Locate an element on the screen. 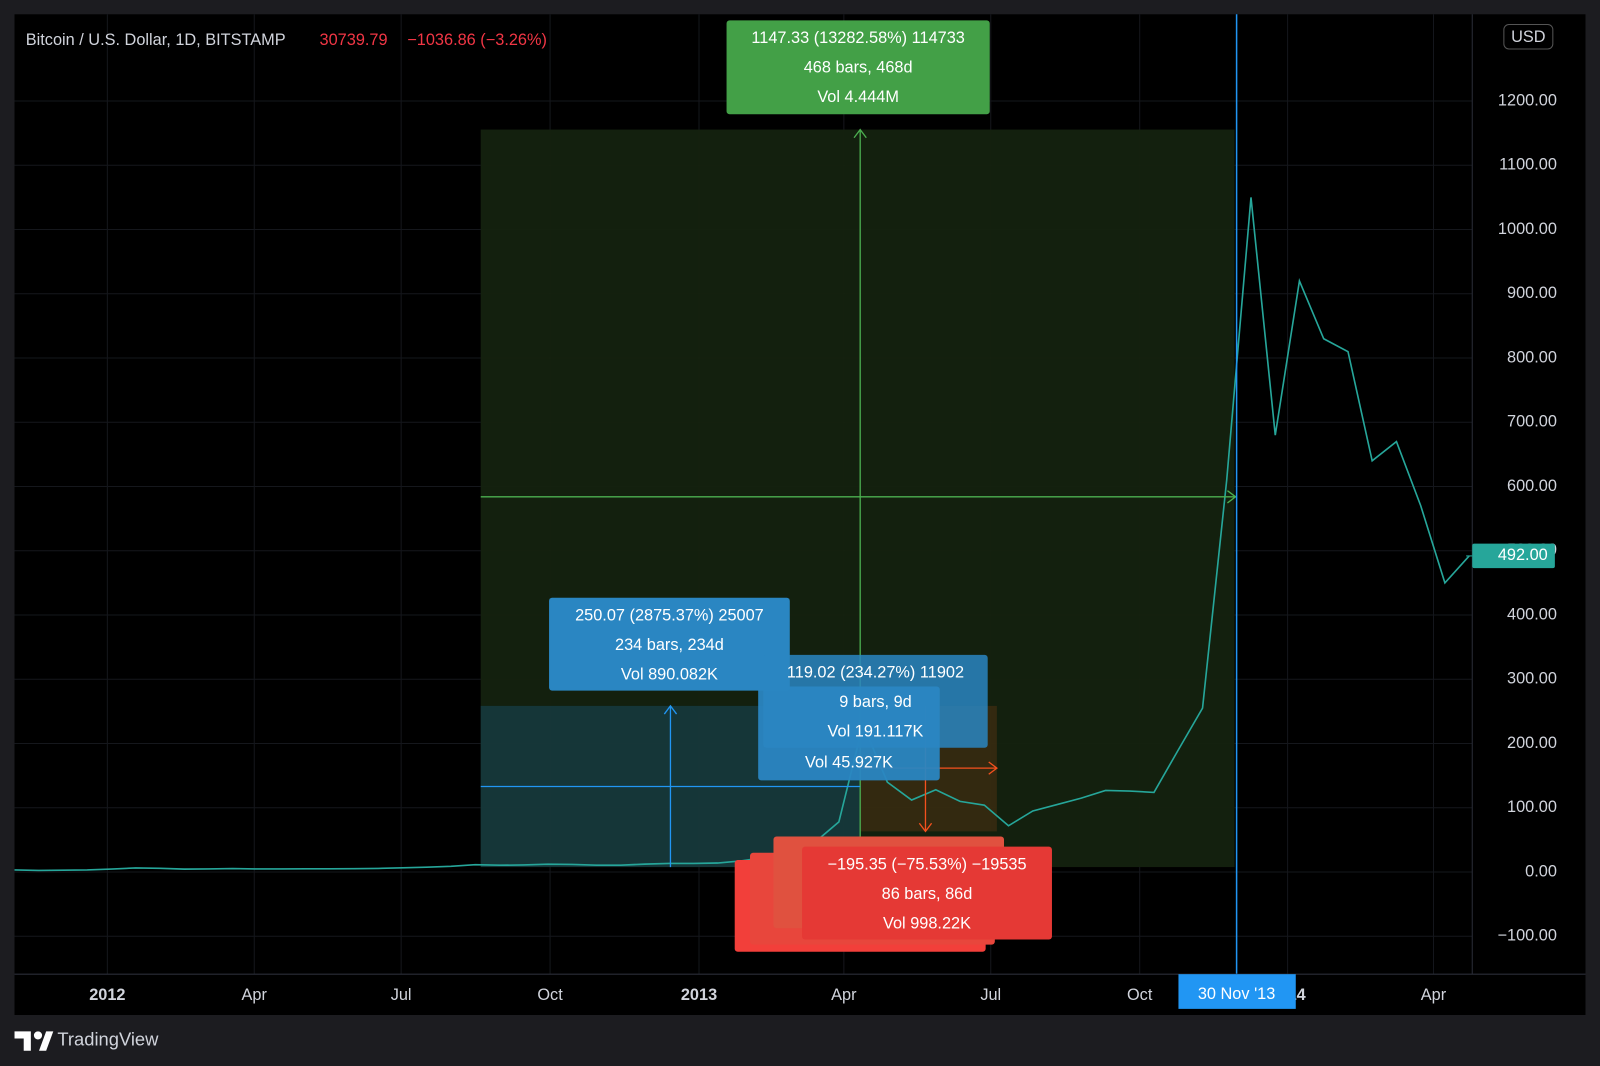  logo: TradingView is located at coordinates (87, 1039).